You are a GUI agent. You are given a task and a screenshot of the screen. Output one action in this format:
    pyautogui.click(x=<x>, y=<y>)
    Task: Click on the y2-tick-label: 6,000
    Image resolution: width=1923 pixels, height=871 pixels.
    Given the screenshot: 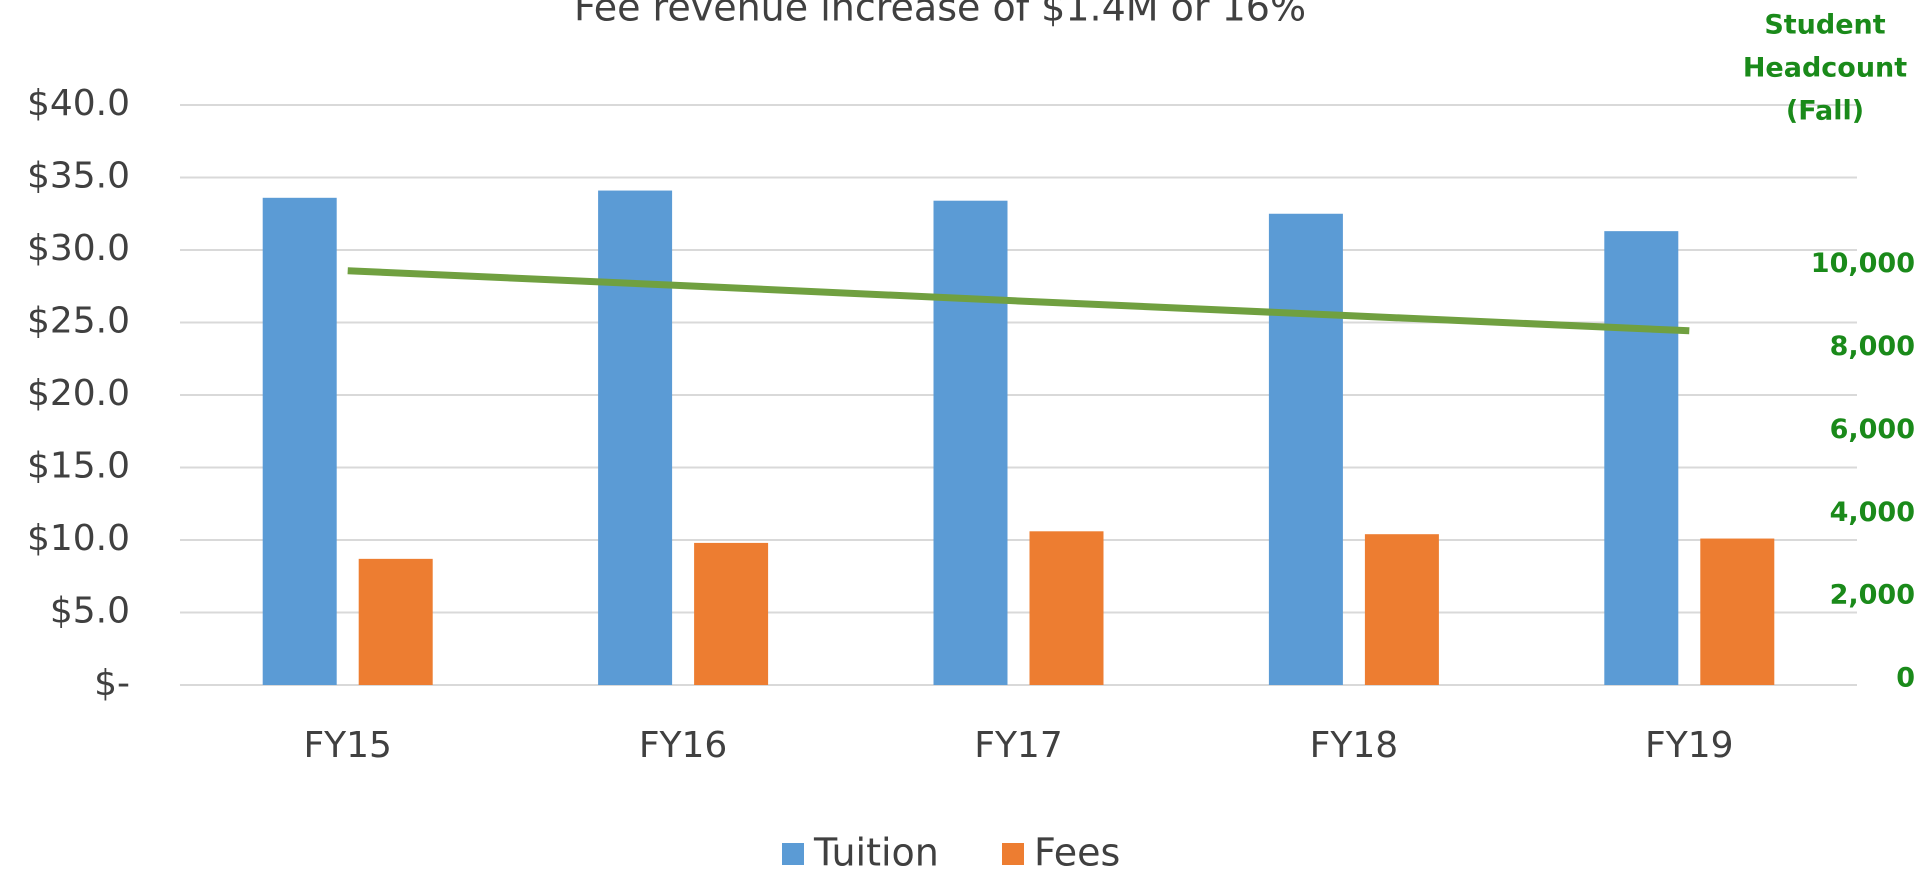 What is the action you would take?
    pyautogui.click(x=1872, y=429)
    